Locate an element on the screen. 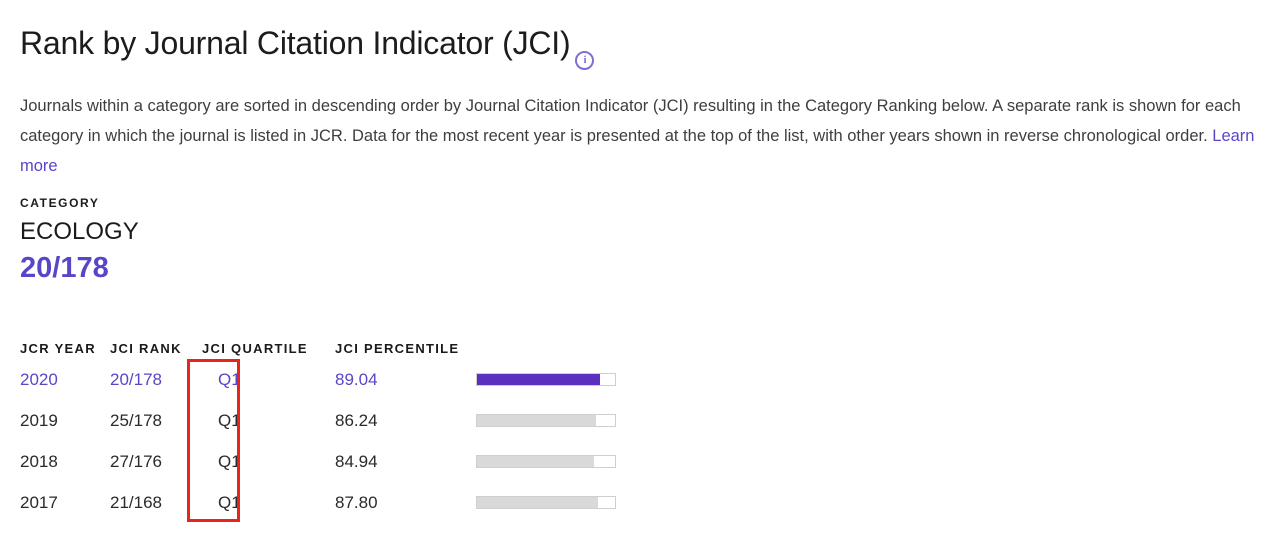 The width and height of the screenshot is (1284, 539). rank-cell: 25/178 is located at coordinates (136, 420).